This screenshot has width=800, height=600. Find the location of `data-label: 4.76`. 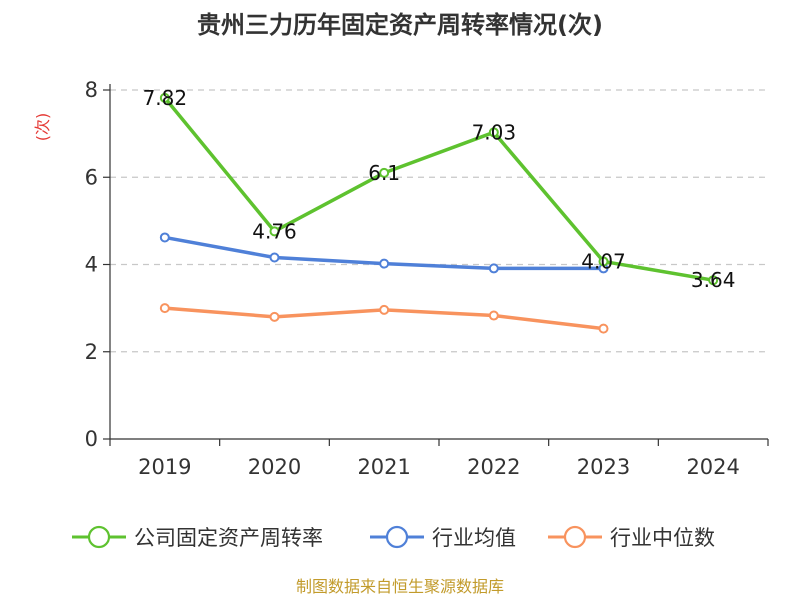

data-label: 4.76 is located at coordinates (274, 231).